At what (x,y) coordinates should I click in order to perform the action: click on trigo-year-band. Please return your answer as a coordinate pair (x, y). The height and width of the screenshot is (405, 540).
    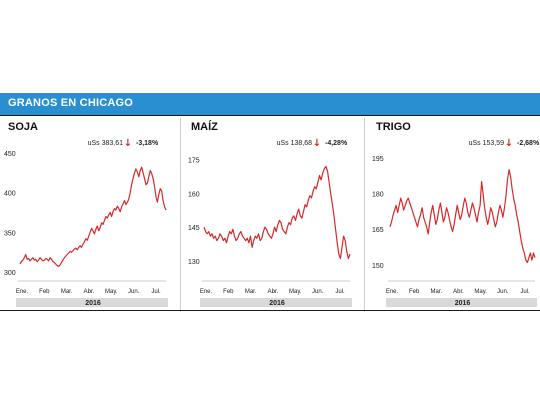
    Looking at the image, I should click on (461, 302).